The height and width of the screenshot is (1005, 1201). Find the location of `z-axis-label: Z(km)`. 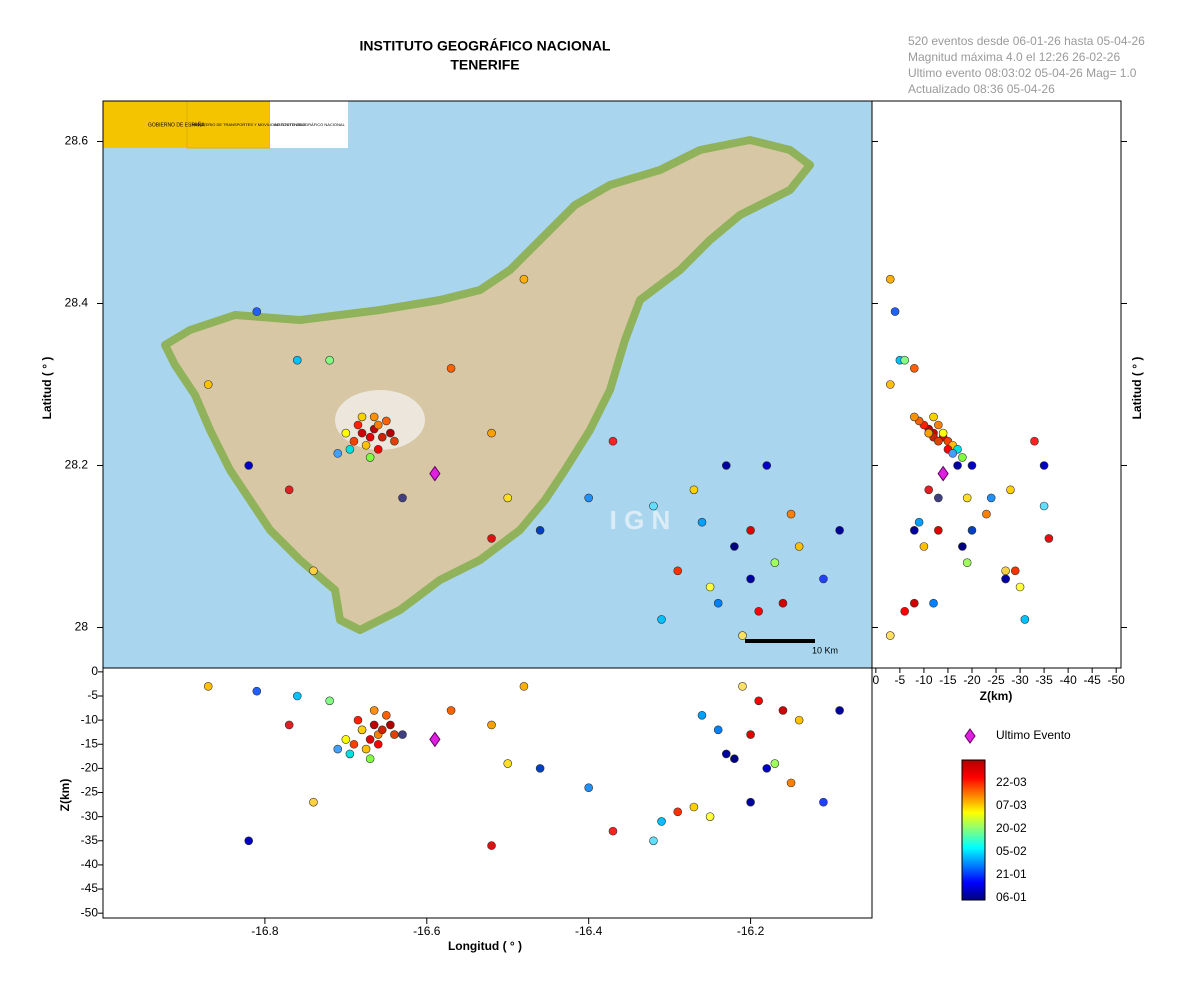

z-axis-label: Z(km) is located at coordinates (65, 795).